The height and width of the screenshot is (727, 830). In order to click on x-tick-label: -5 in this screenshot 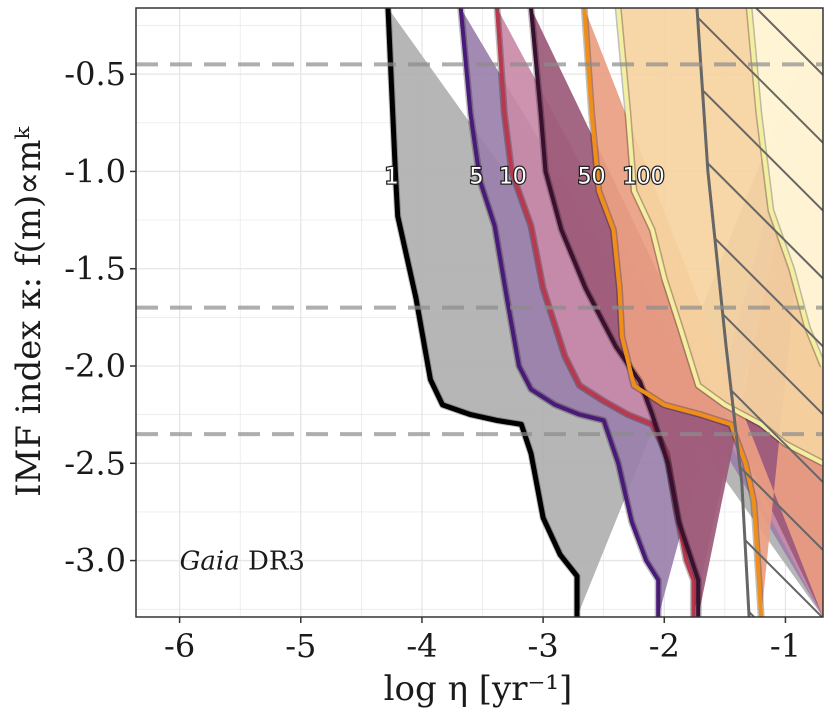, I will do `click(300, 646)`.